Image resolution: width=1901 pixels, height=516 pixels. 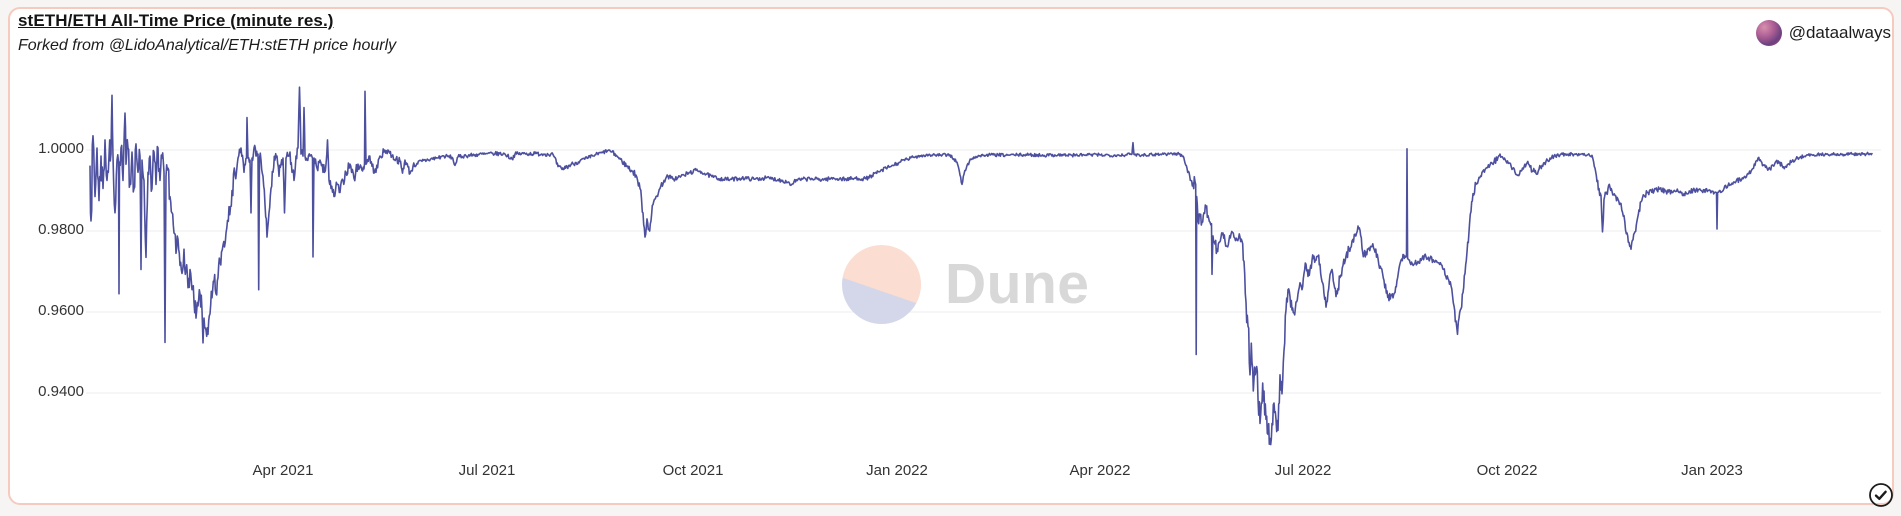 I want to click on x-axis-label-4: Jan 2022, so click(x=897, y=470).